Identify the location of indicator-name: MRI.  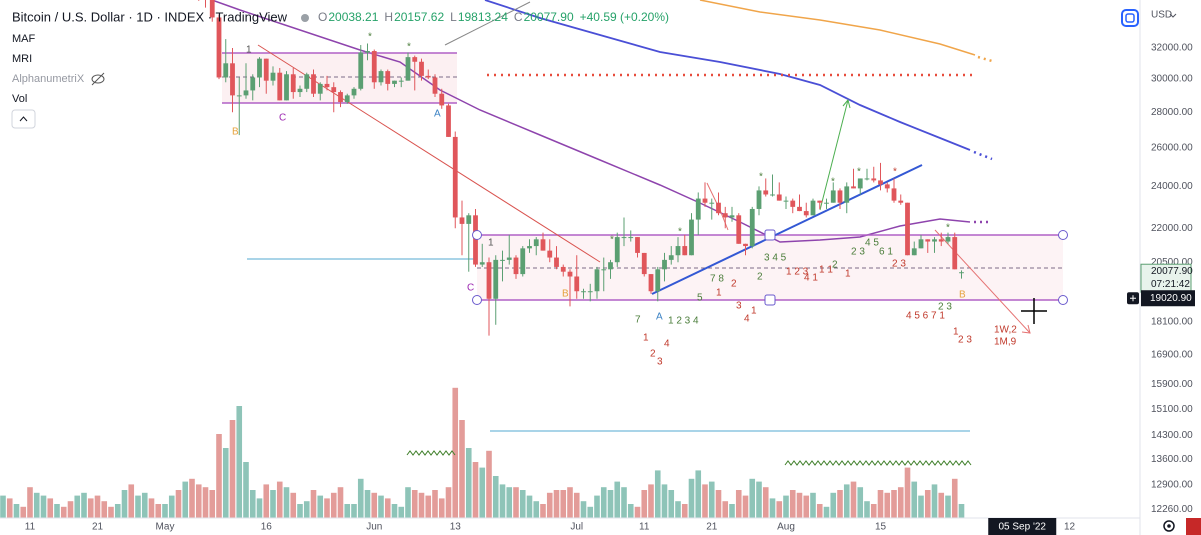
(22, 59).